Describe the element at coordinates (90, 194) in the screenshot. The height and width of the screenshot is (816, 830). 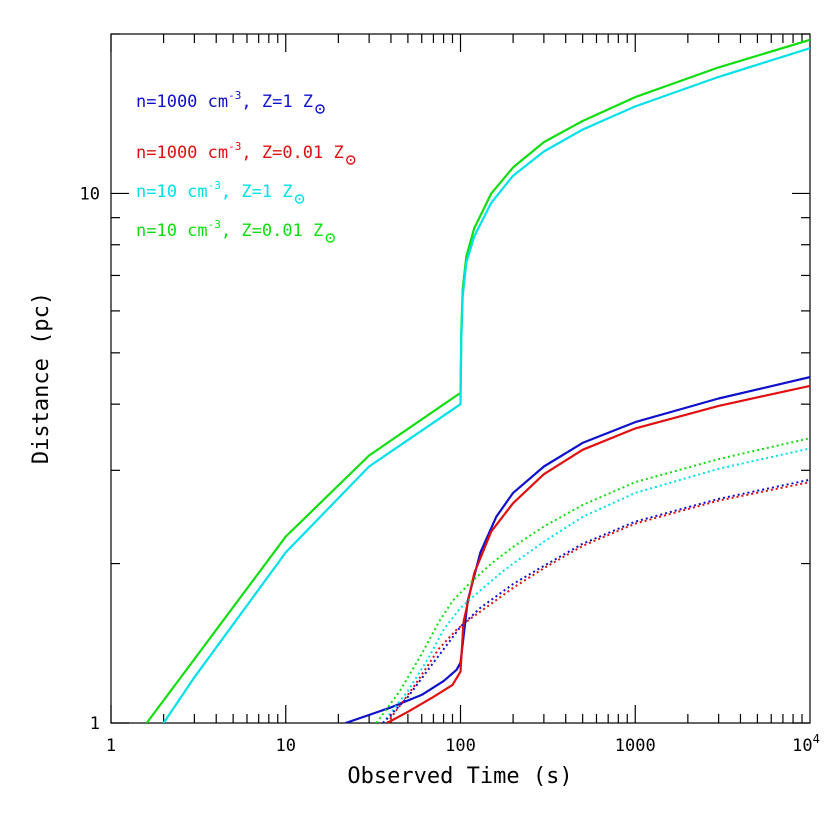
I see `y-tick-label: 10` at that location.